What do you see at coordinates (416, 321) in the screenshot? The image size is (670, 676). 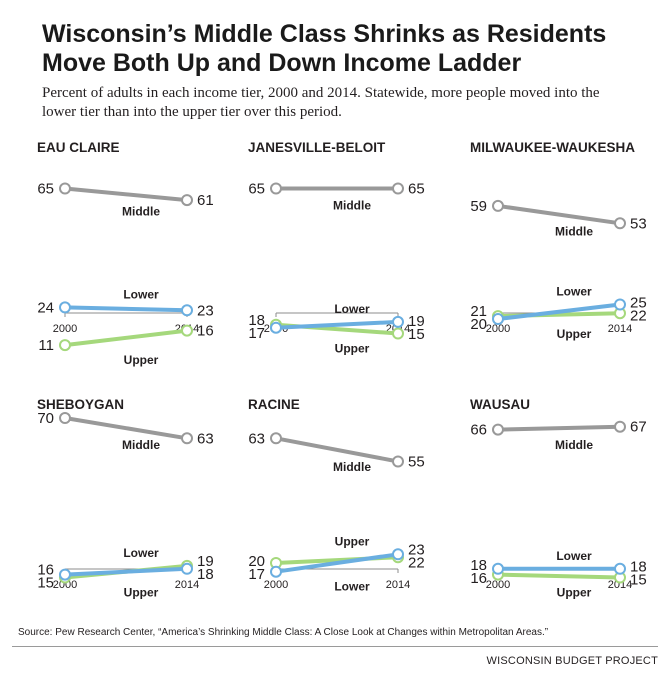 I see `value-label-lower: 19` at bounding box center [416, 321].